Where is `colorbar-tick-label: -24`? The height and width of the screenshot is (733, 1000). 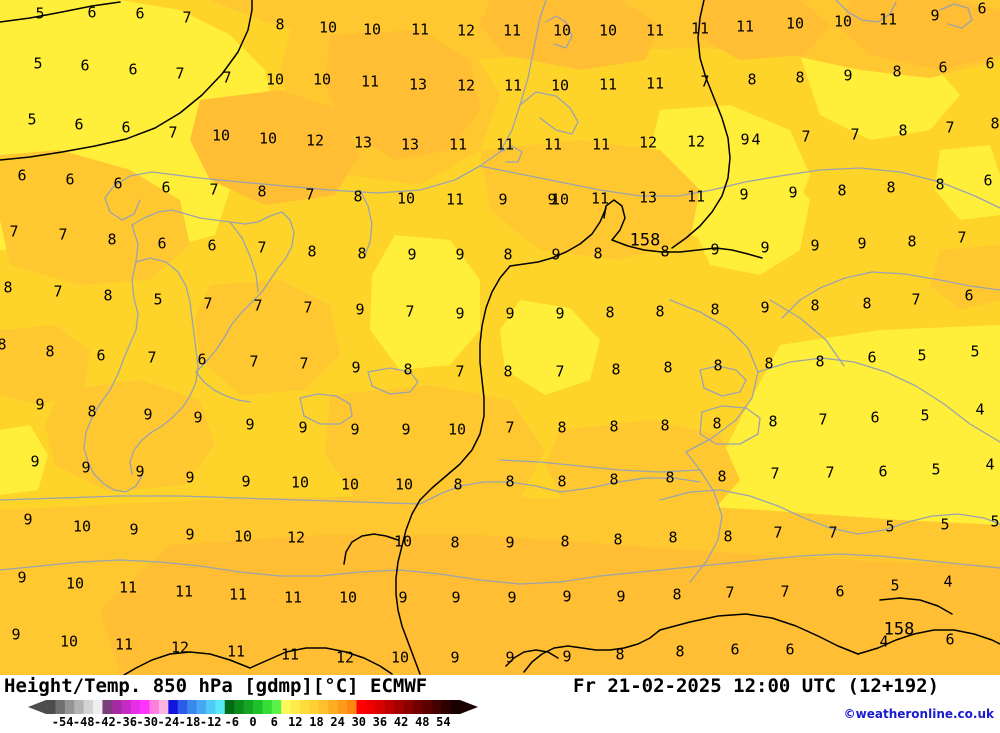 colorbar-tick-label: -24 is located at coordinates (168, 722).